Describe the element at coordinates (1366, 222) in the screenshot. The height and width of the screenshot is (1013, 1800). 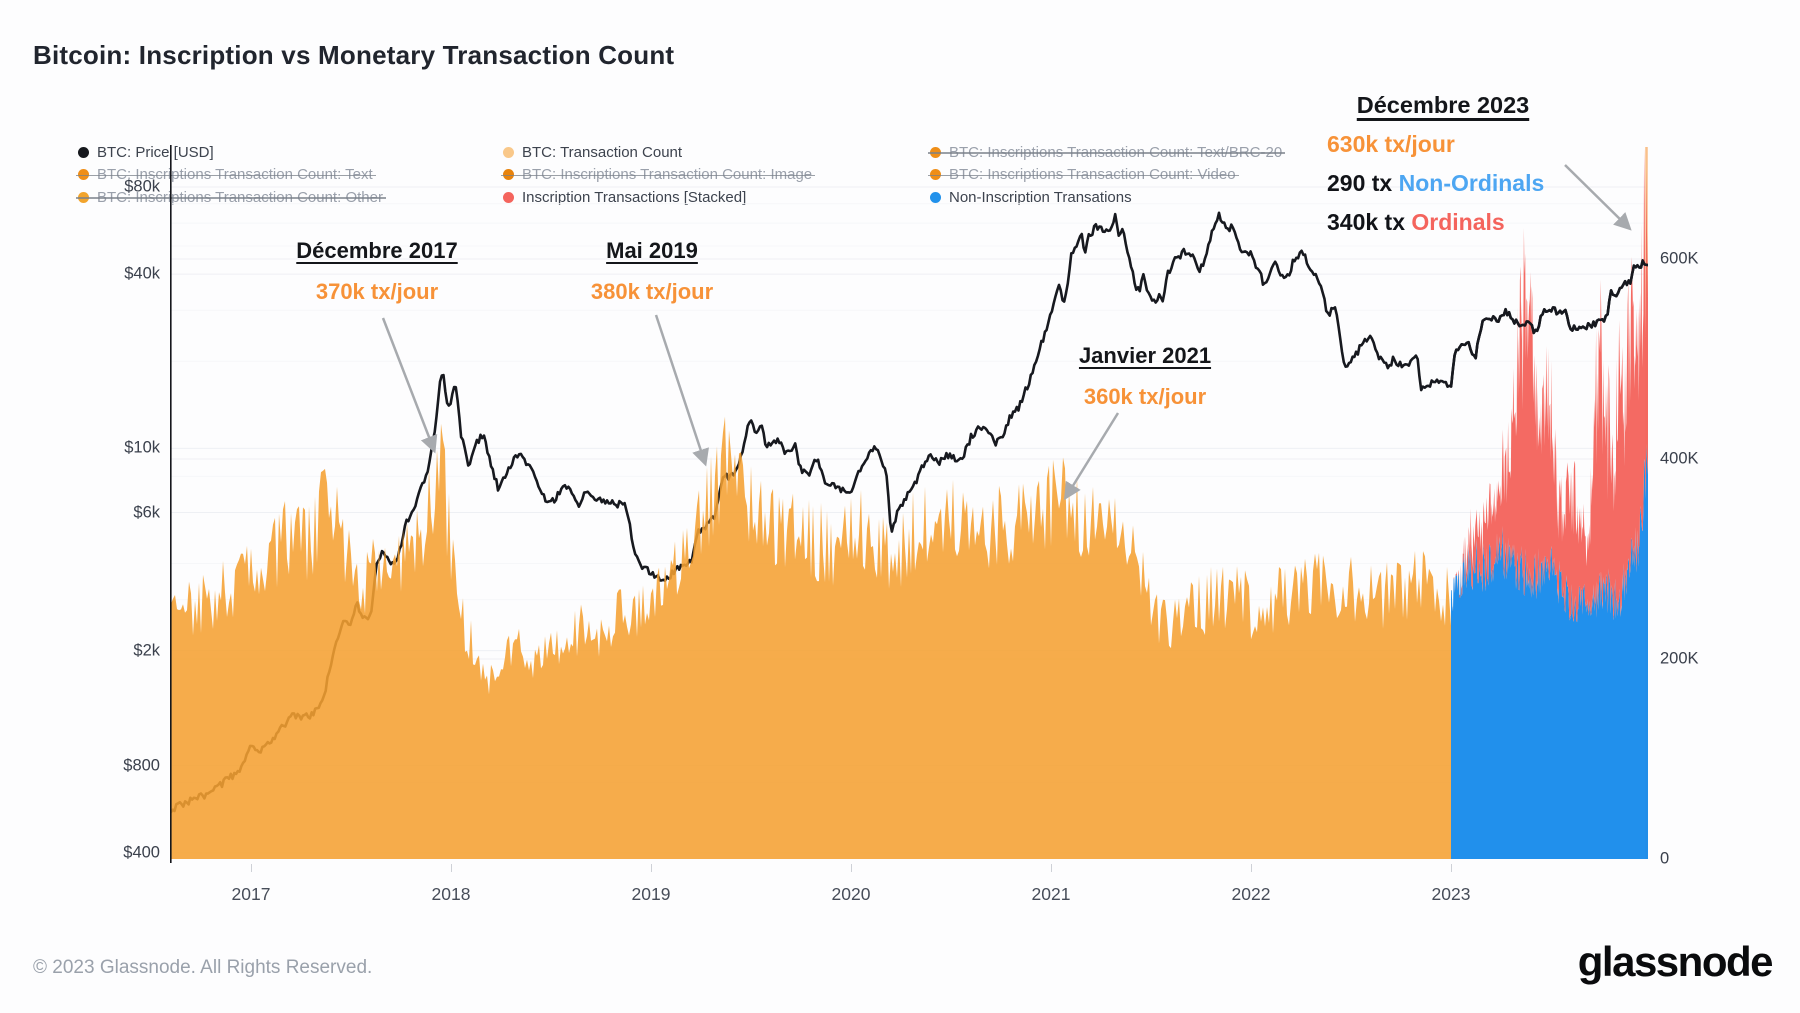
I see `ordinals-count: 340k tx` at that location.